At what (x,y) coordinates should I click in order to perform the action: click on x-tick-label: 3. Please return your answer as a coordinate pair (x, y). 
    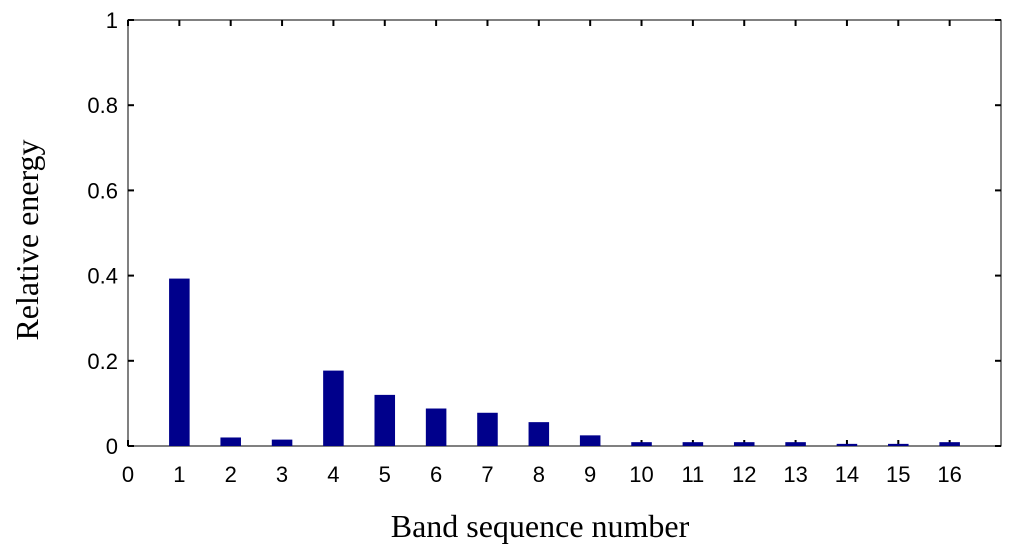
    Looking at the image, I should click on (282, 474).